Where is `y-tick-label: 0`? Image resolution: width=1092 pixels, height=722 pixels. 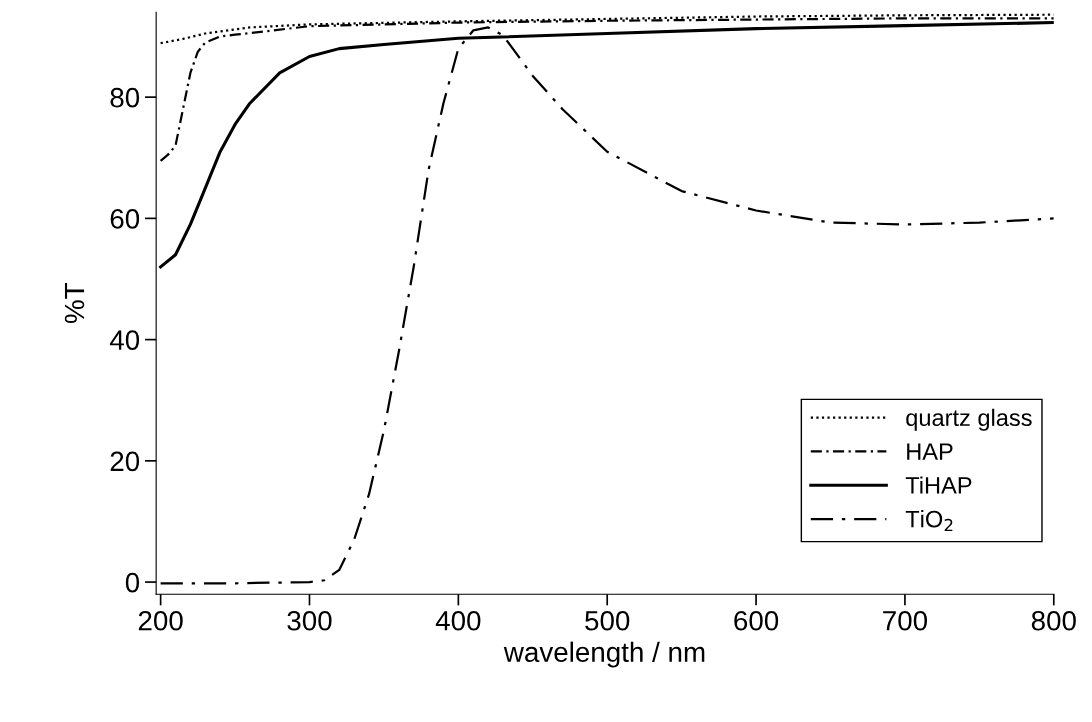 y-tick-label: 0 is located at coordinates (132, 582).